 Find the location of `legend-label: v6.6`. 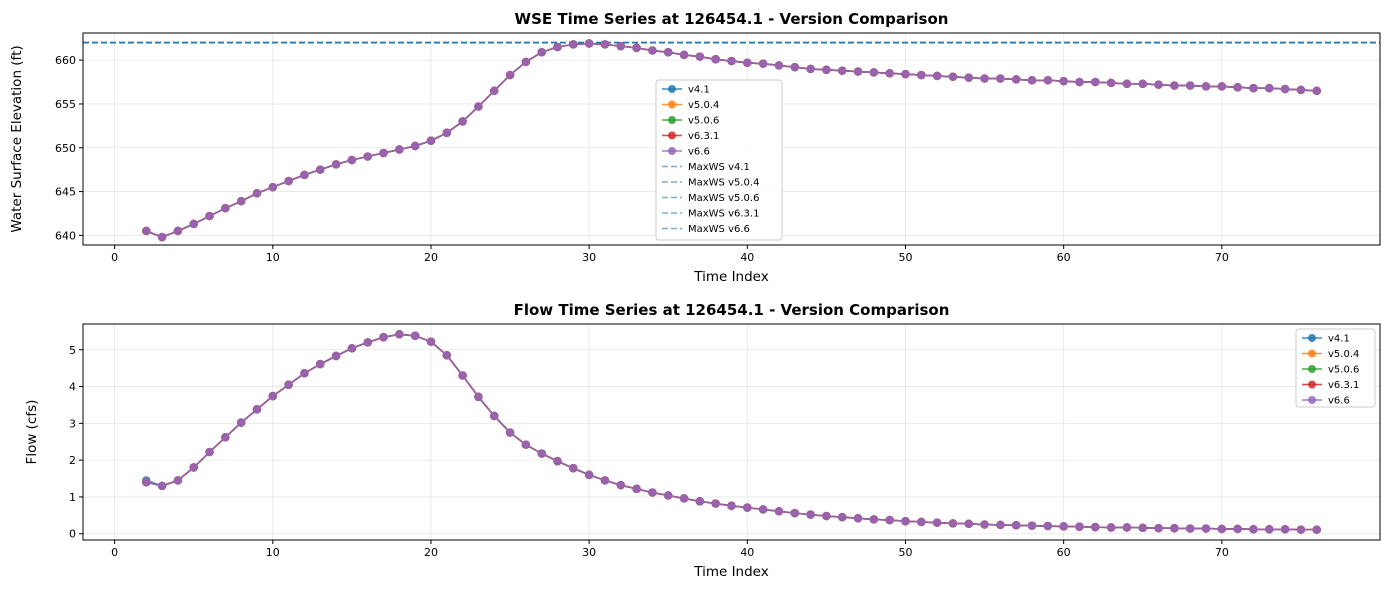

legend-label: v6.6 is located at coordinates (1339, 401).